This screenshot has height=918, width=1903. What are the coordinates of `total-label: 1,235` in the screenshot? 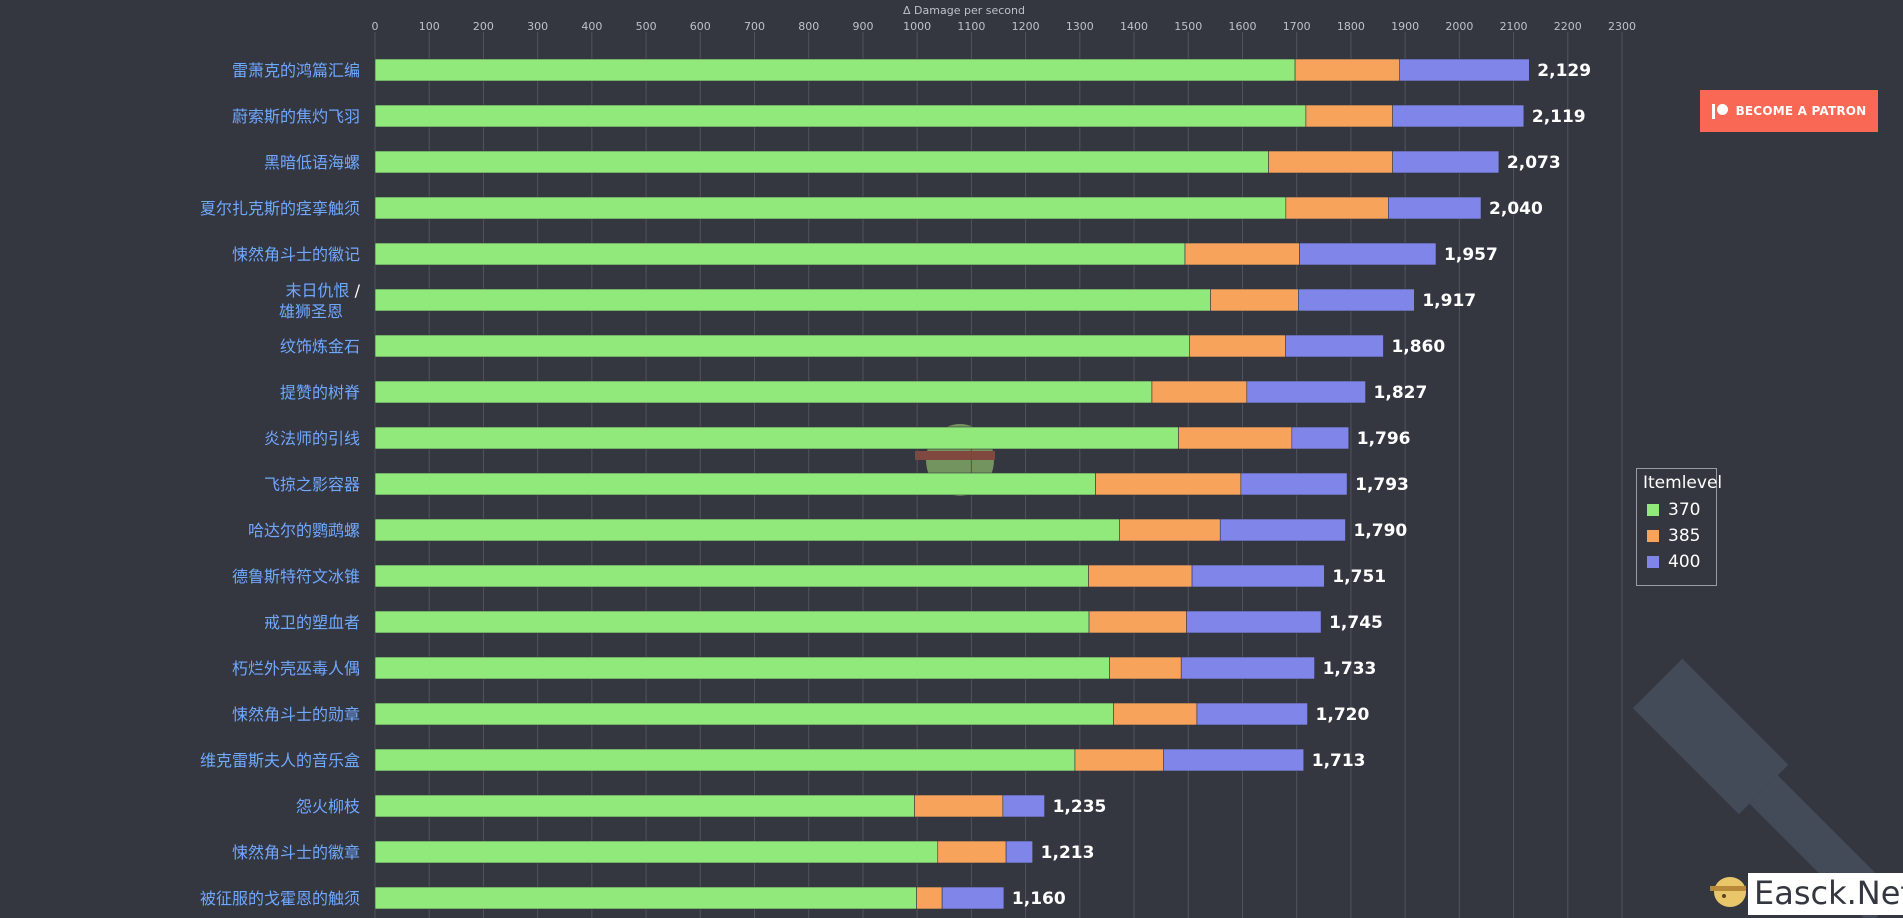 It's located at (1080, 807).